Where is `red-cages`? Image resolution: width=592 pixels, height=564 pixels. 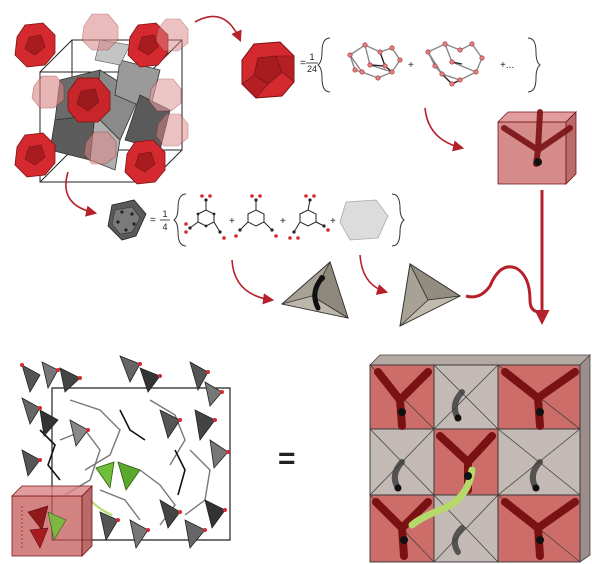 red-cages is located at coordinates (101, 99).